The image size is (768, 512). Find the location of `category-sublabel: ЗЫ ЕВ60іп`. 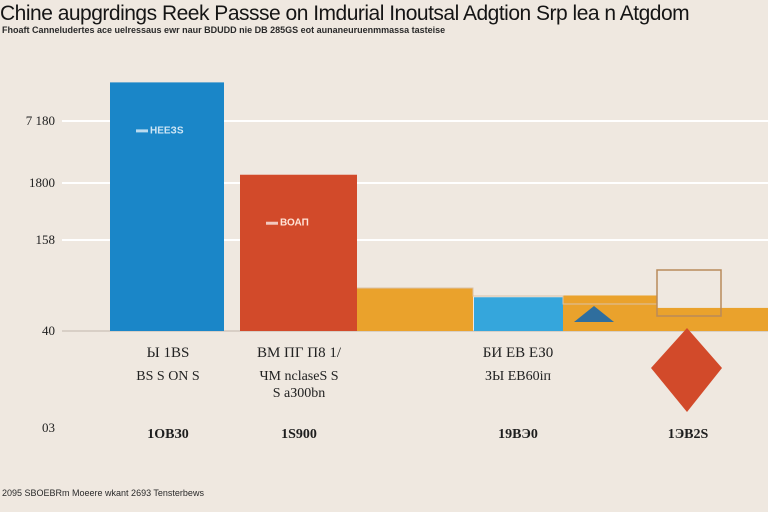

category-sublabel: ЗЫ ЕВ60іп is located at coordinates (518, 376).